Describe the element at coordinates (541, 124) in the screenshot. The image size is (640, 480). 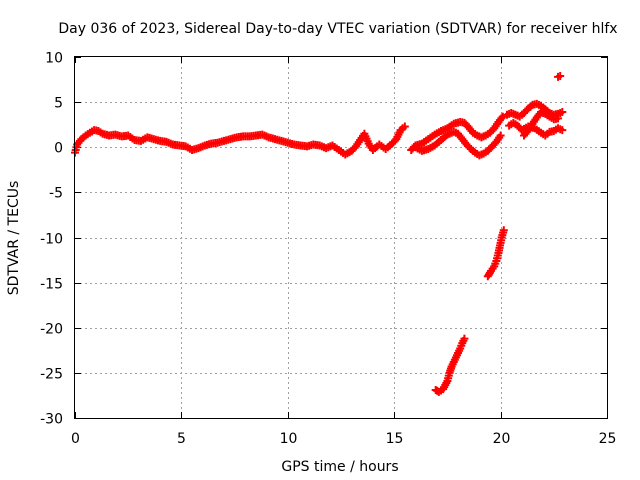
I see `series-late-middle` at that location.